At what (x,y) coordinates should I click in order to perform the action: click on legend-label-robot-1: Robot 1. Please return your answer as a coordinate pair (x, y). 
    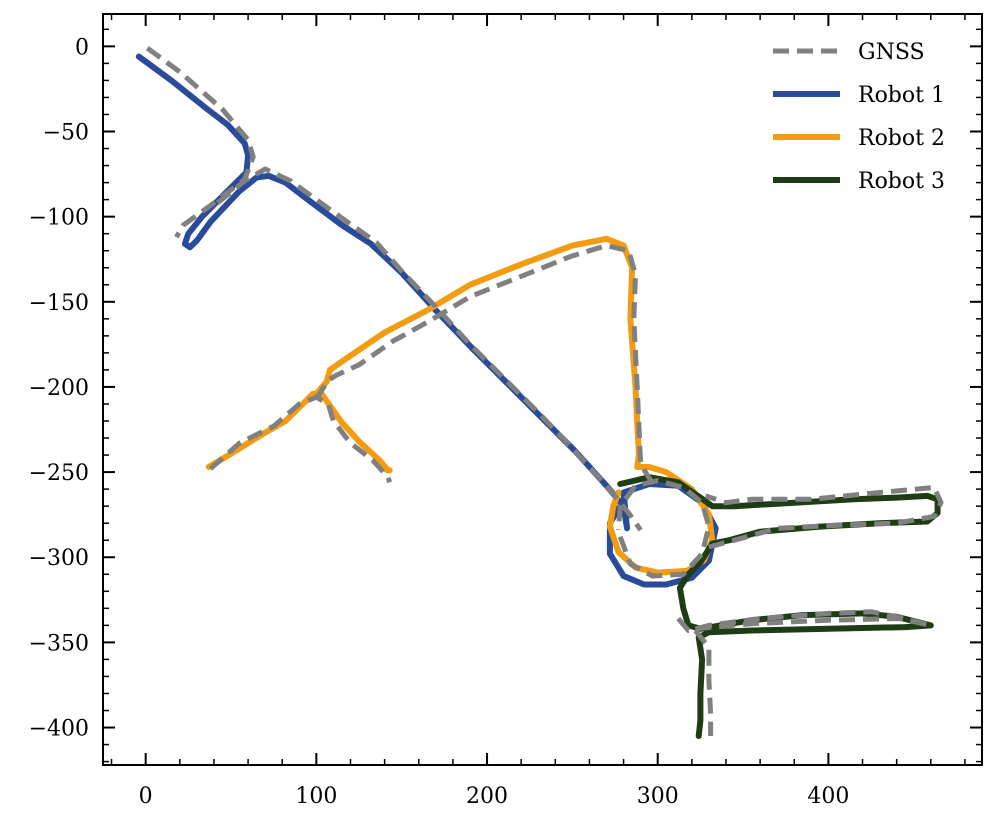
    Looking at the image, I should click on (901, 95).